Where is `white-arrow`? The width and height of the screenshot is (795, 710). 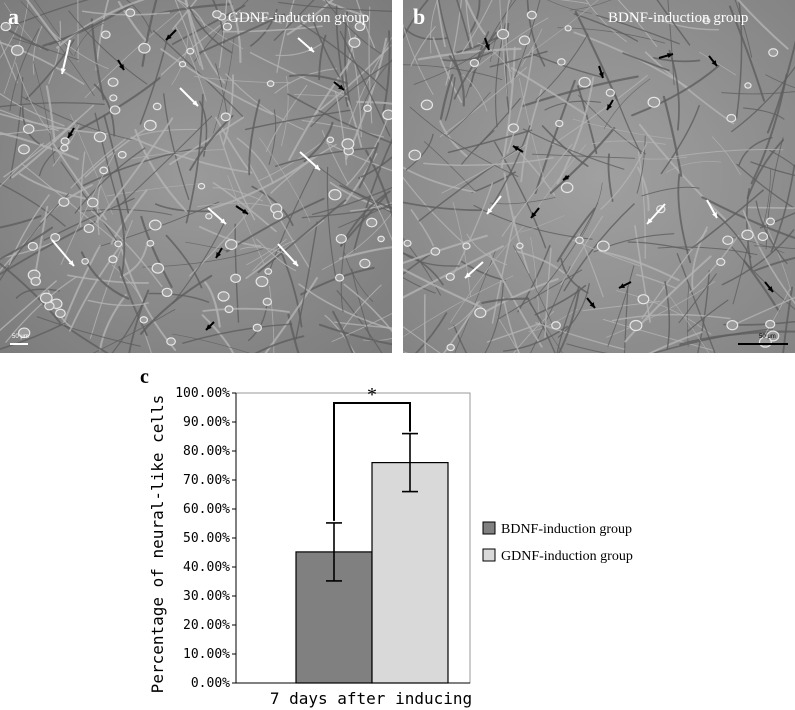
white-arrow is located at coordinates (63, 253).